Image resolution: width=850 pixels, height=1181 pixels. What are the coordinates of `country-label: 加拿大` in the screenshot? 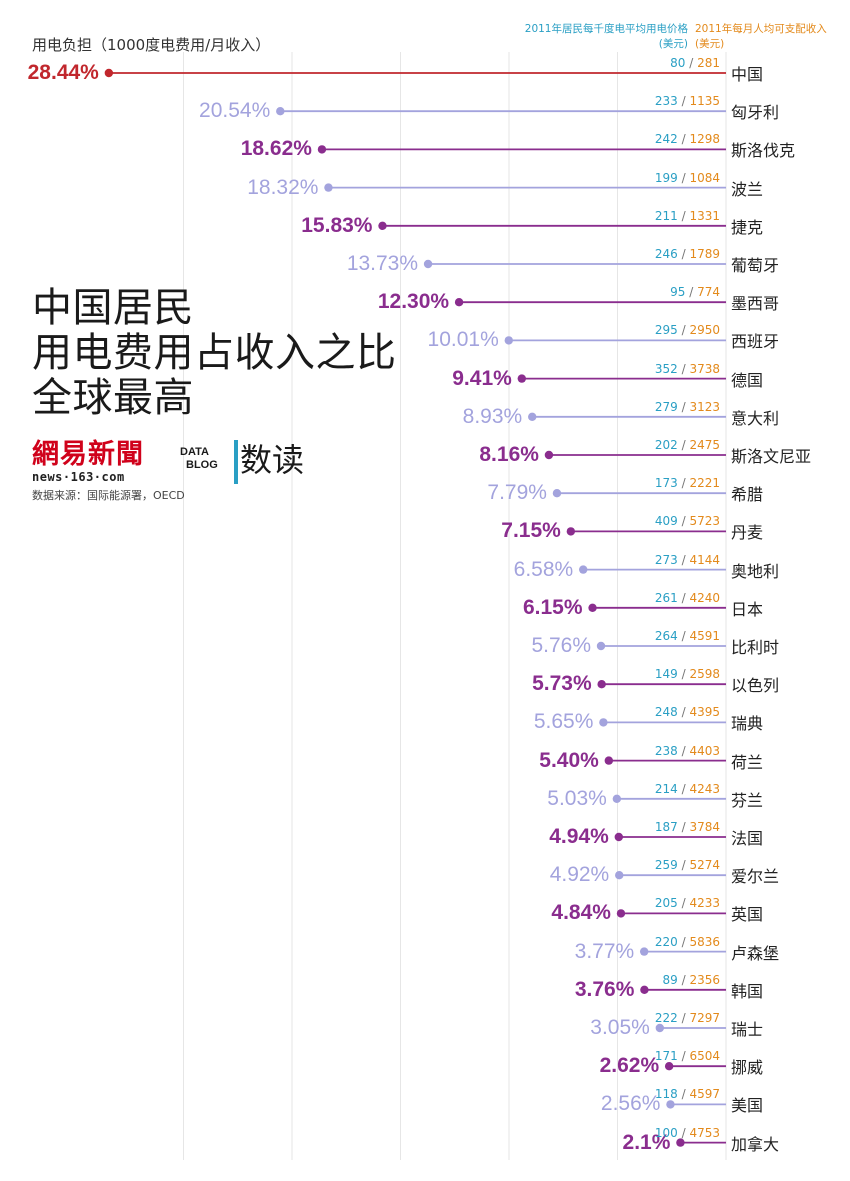 It's located at (755, 1144).